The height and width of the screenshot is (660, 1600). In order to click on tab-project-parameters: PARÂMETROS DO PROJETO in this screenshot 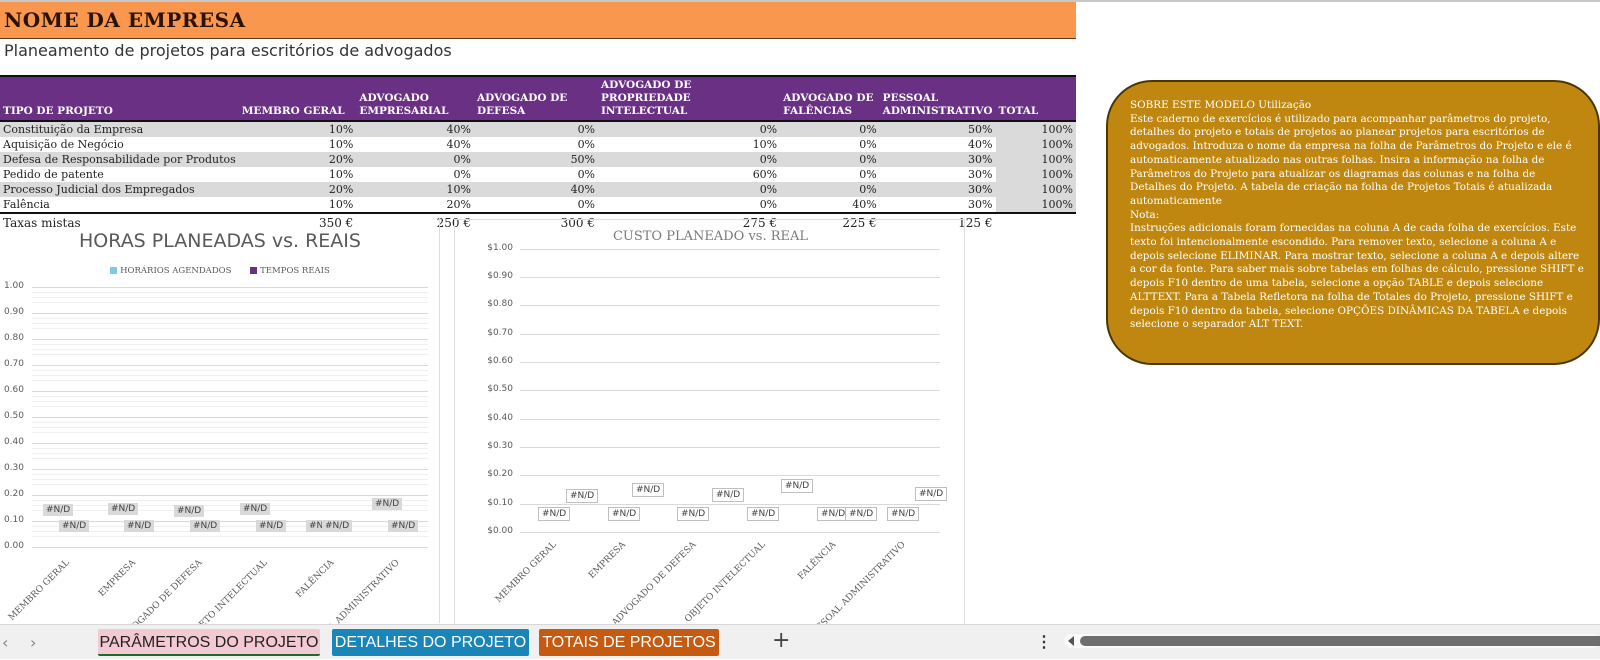, I will do `click(209, 642)`.